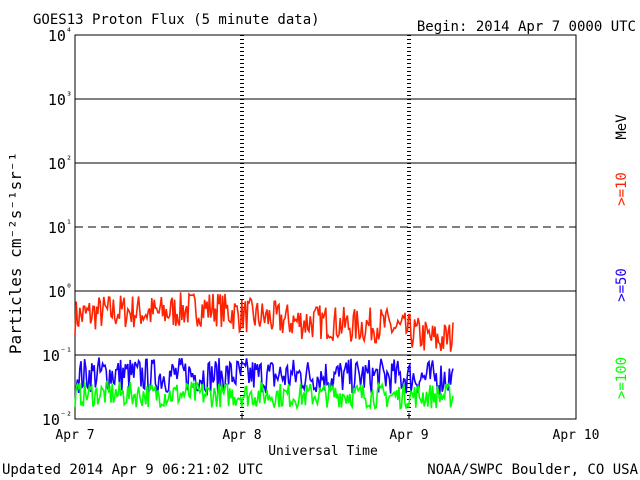 Image resolution: width=640 pixels, height=480 pixels. I want to click on y-tick-label: 10², so click(60, 164).